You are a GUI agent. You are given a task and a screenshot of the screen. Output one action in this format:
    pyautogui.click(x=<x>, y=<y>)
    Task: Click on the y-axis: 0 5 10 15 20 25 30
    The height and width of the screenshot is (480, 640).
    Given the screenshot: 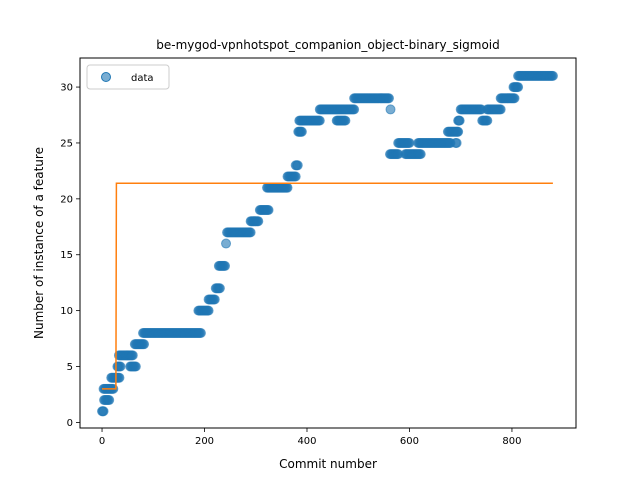 What is the action you would take?
    pyautogui.click(x=70, y=256)
    